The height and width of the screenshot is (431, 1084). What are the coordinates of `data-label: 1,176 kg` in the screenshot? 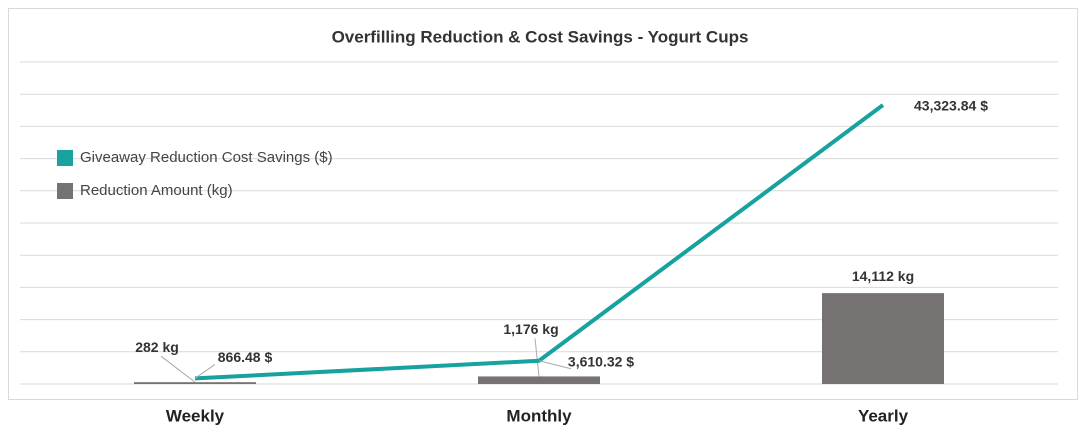 It's located at (530, 329).